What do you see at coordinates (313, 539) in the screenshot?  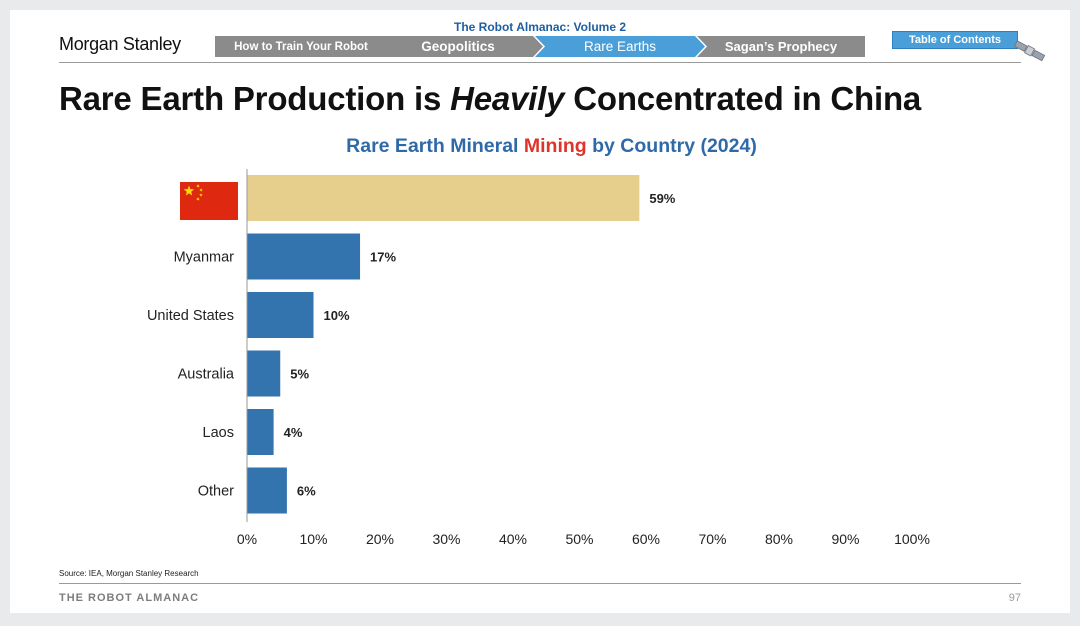 I see `x-tick-label: 10%` at bounding box center [313, 539].